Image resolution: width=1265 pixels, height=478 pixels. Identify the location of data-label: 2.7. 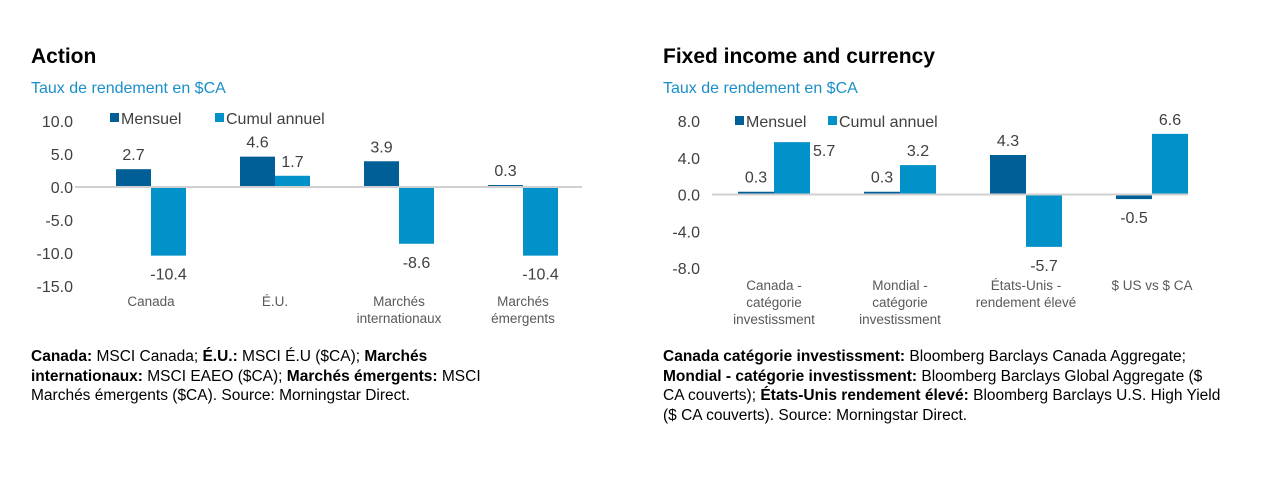
(133, 155).